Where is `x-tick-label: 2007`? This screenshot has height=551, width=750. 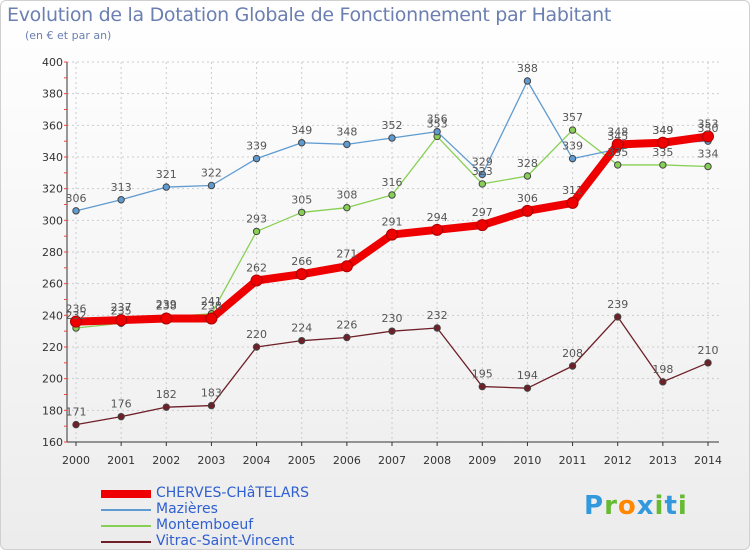
x-tick-label: 2007 is located at coordinates (392, 460).